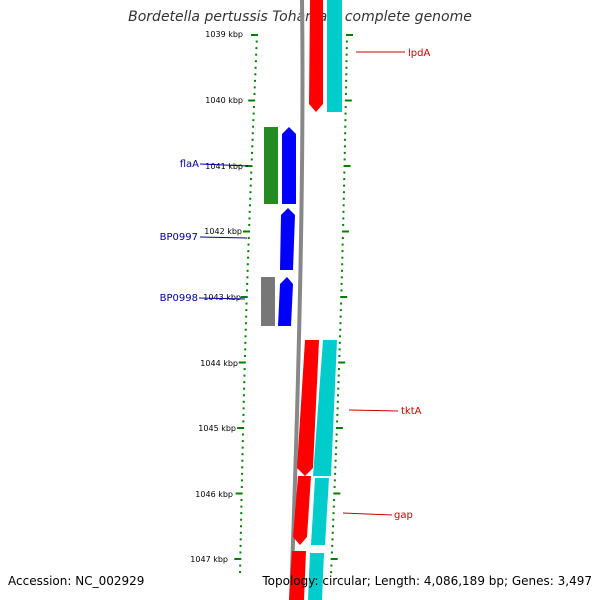  Describe the element at coordinates (179, 237) in the screenshot. I see `gene-label-BP0997: BP0997` at that location.